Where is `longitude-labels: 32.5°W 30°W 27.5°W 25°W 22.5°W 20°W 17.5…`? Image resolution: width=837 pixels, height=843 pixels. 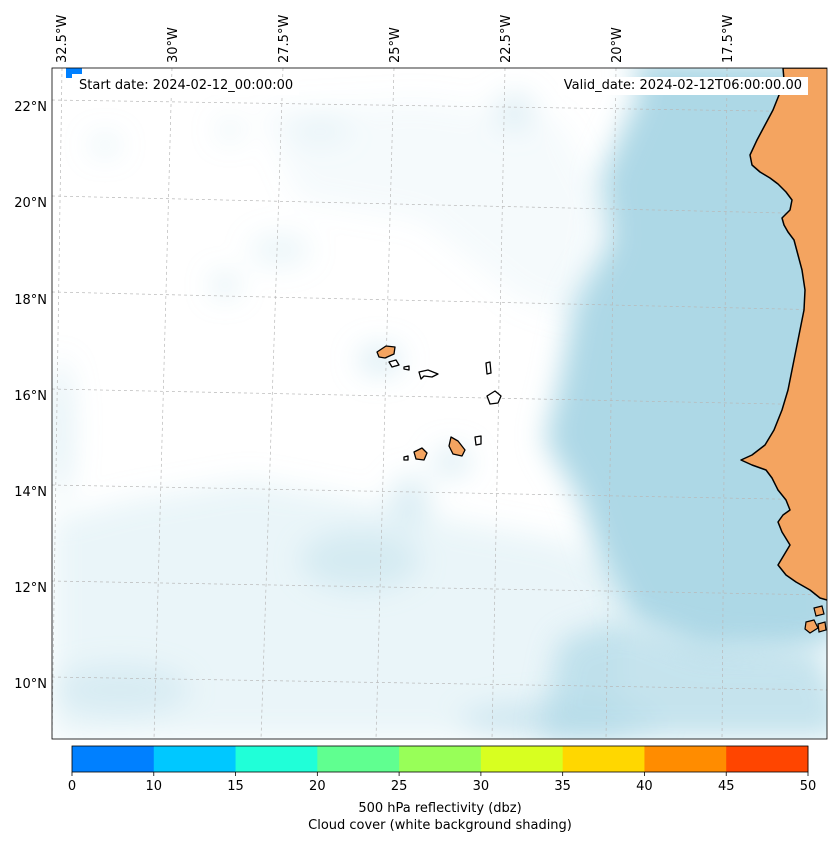 longitude-labels: 32.5°W 30°W 27.5°W 25°W 22.5°W 20°W 17.5… is located at coordinates (395, 39).